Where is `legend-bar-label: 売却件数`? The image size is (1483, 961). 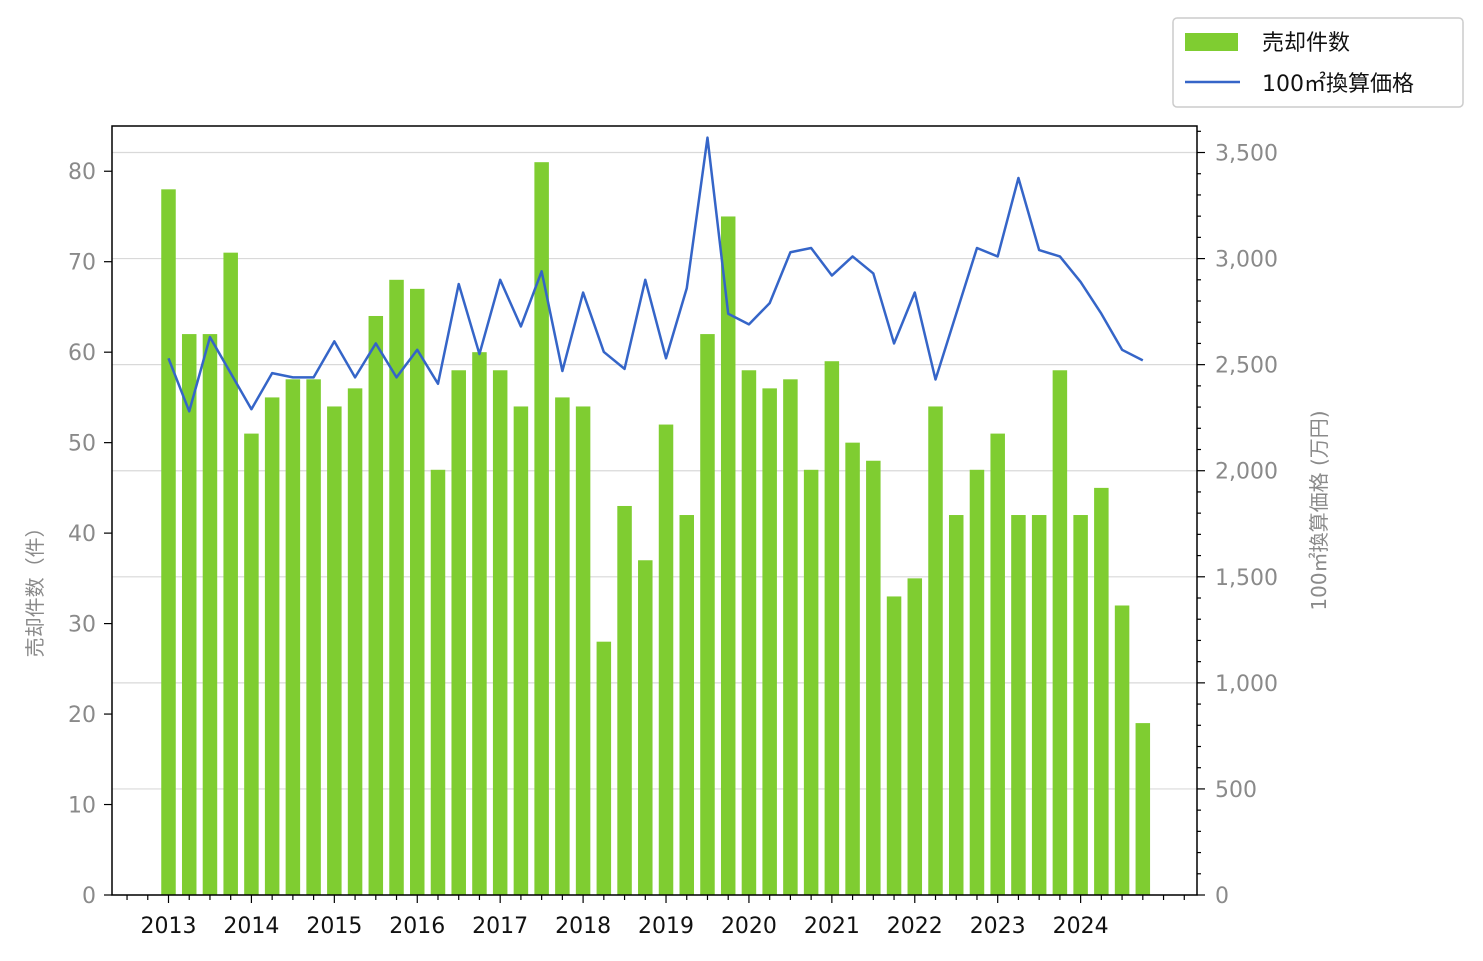 legend-bar-label: 売却件数 is located at coordinates (1306, 43).